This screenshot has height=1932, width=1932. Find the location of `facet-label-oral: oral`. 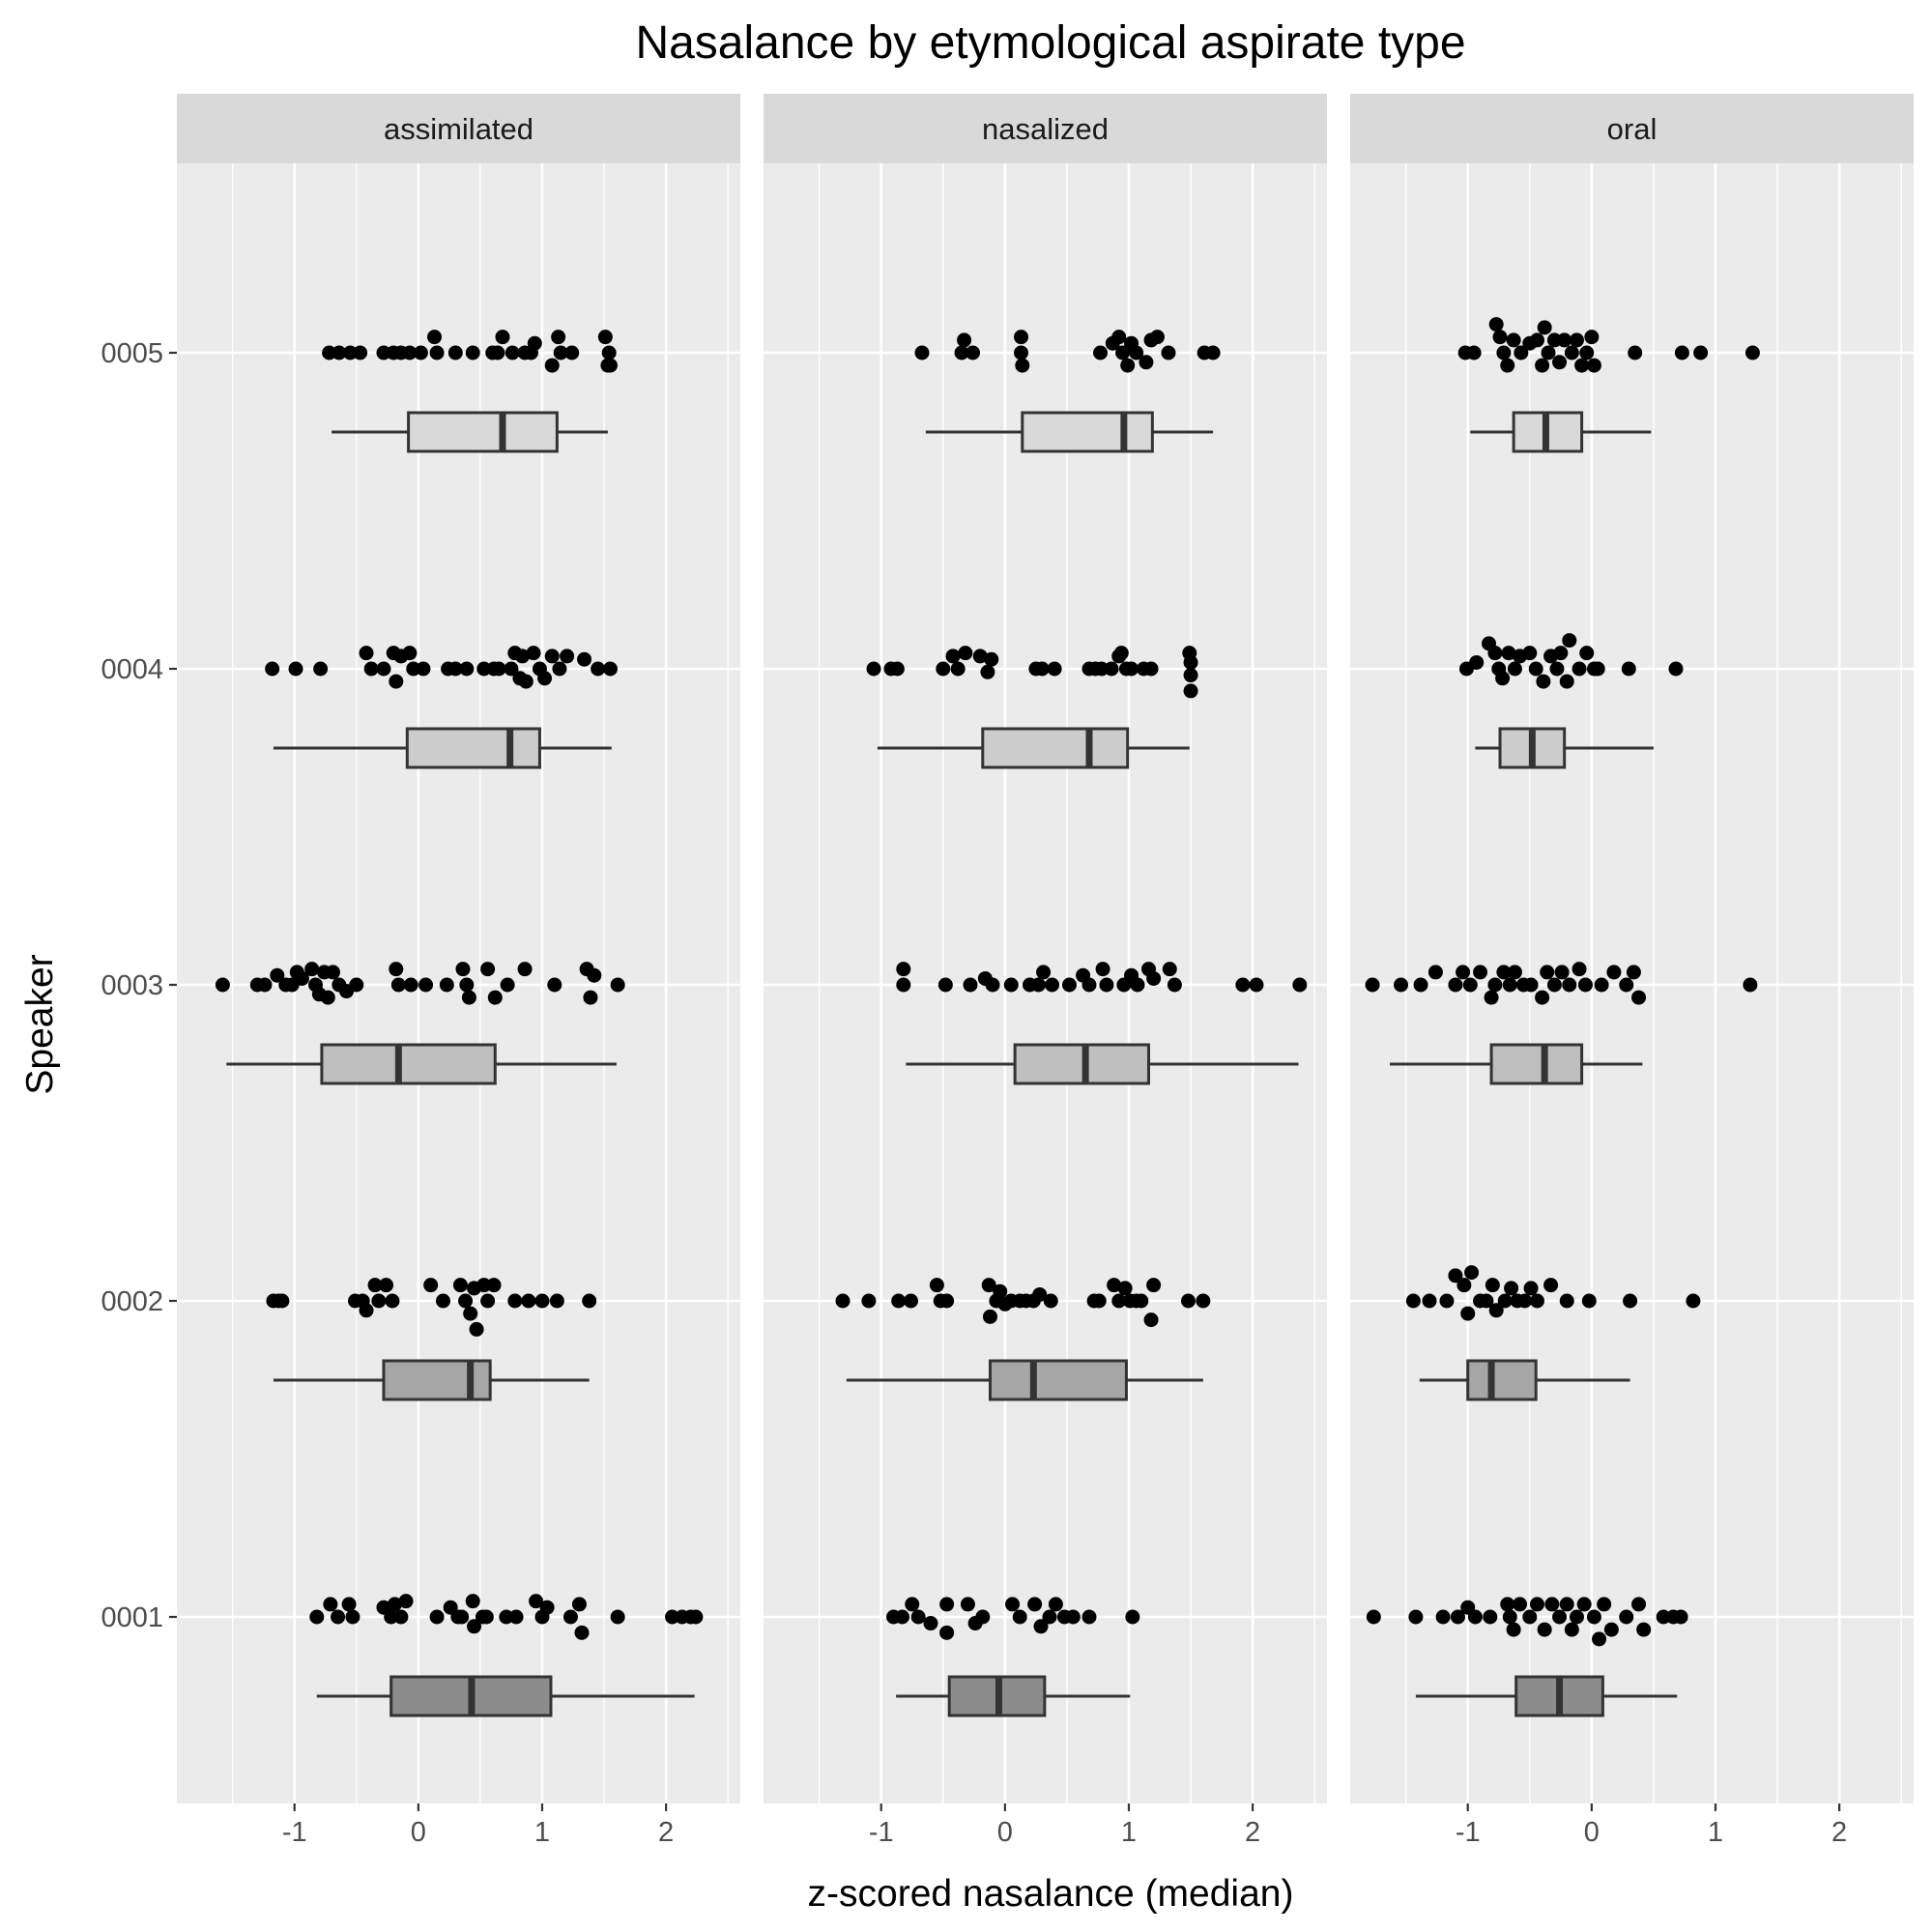

facet-label-oral: oral is located at coordinates (1633, 129).